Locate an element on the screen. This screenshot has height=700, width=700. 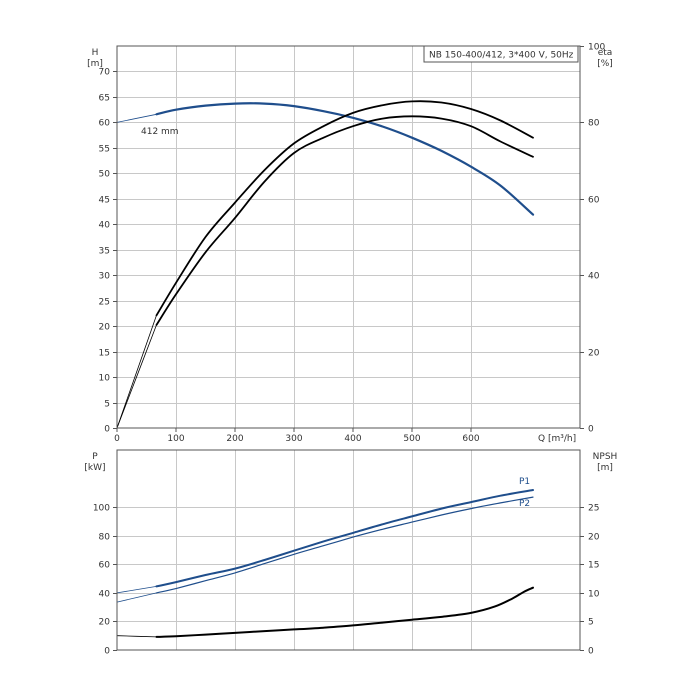
upper-left-axis-unit: [m] is located at coordinates (95, 64).